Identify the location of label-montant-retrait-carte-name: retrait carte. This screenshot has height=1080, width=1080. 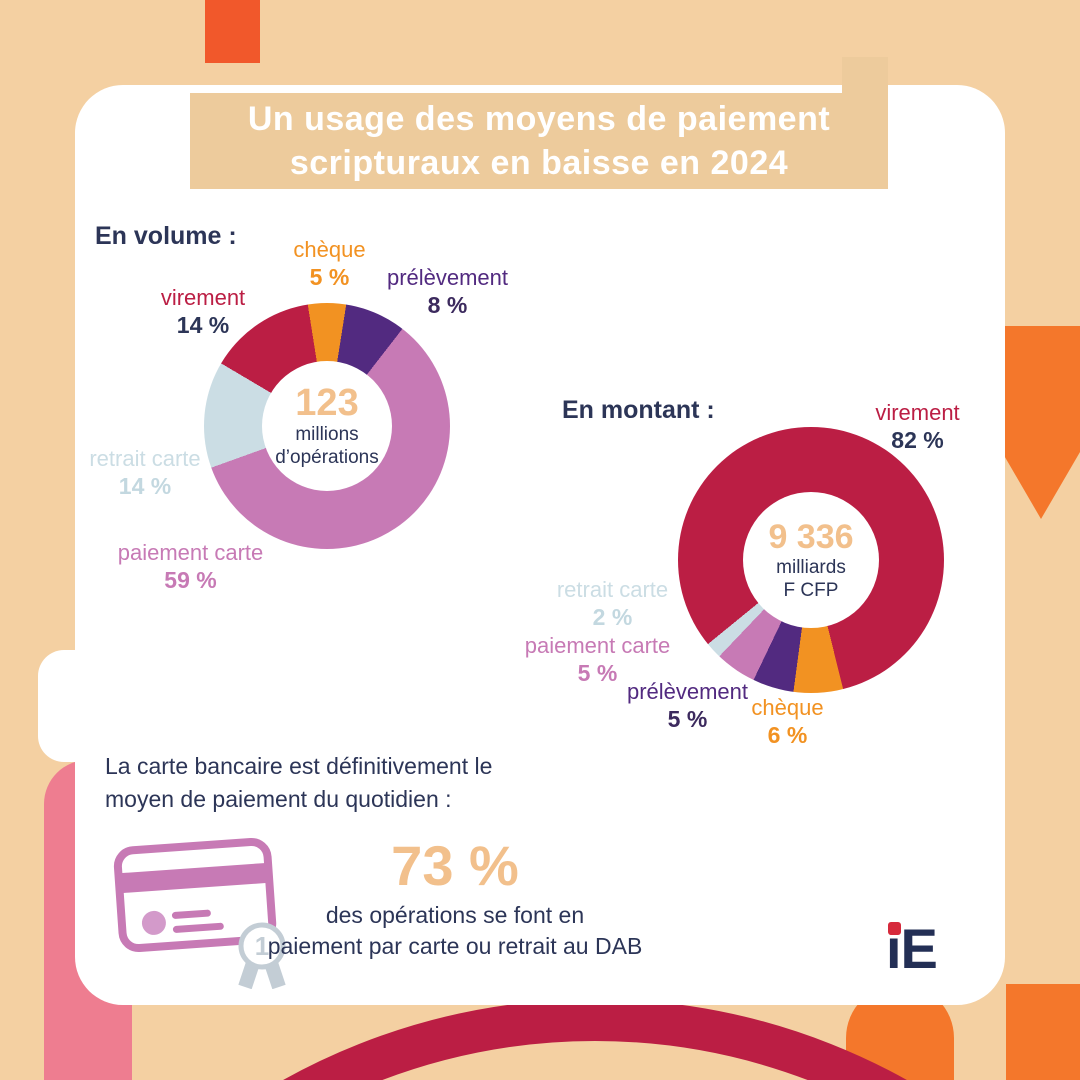
(612, 589).